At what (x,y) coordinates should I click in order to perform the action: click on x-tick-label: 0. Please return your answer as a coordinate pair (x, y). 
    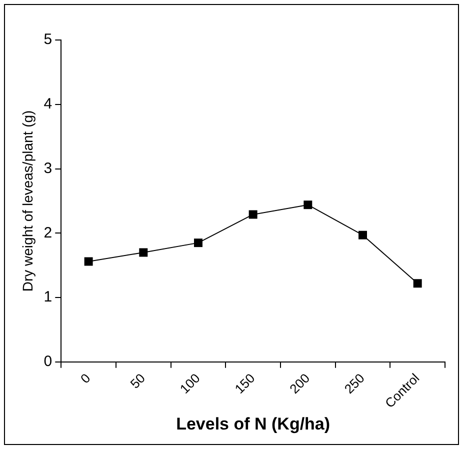
    Looking at the image, I should click on (85, 378).